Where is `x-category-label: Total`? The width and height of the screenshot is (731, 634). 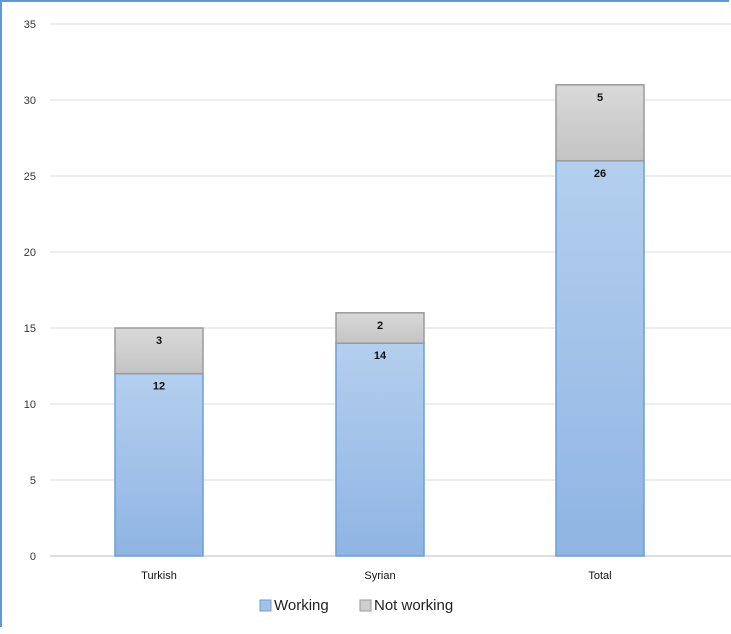 x-category-label: Total is located at coordinates (599, 576).